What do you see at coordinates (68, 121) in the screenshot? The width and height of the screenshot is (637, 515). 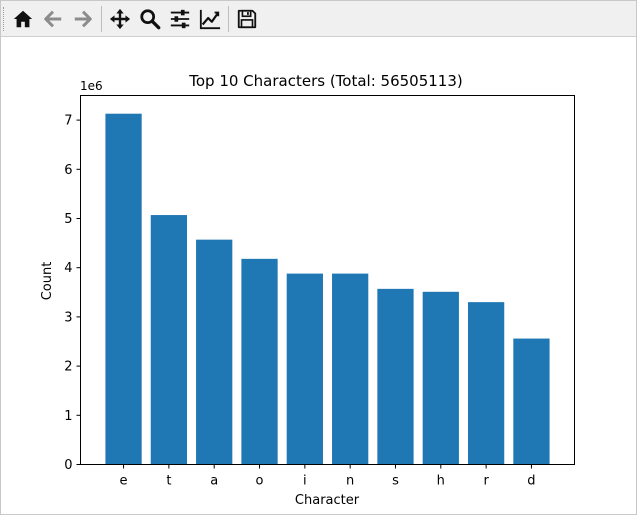 I see `y-tick-label: 7` at bounding box center [68, 121].